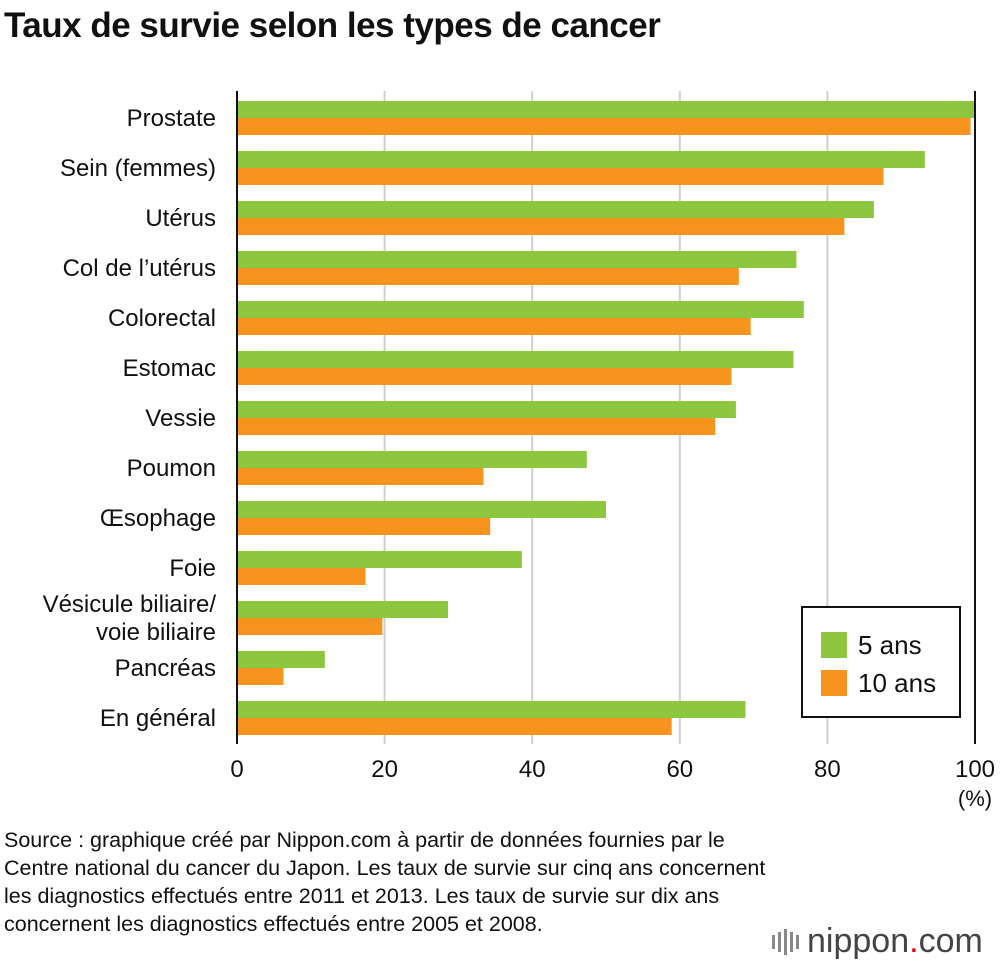  Describe the element at coordinates (162, 318) in the screenshot. I see `category-label: Colorectal` at that location.